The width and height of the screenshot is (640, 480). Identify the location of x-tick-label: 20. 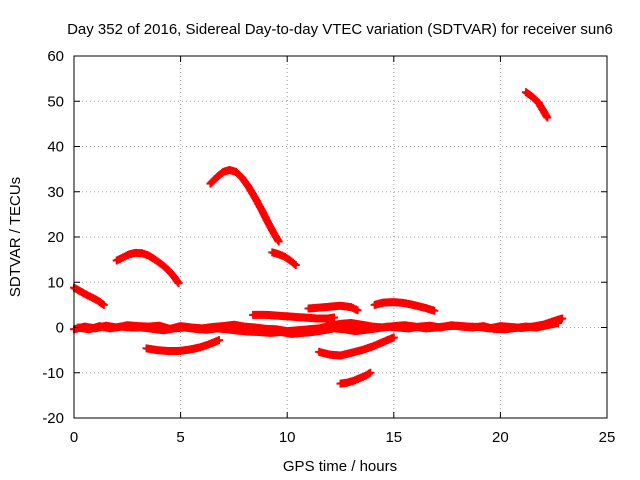
(500, 437).